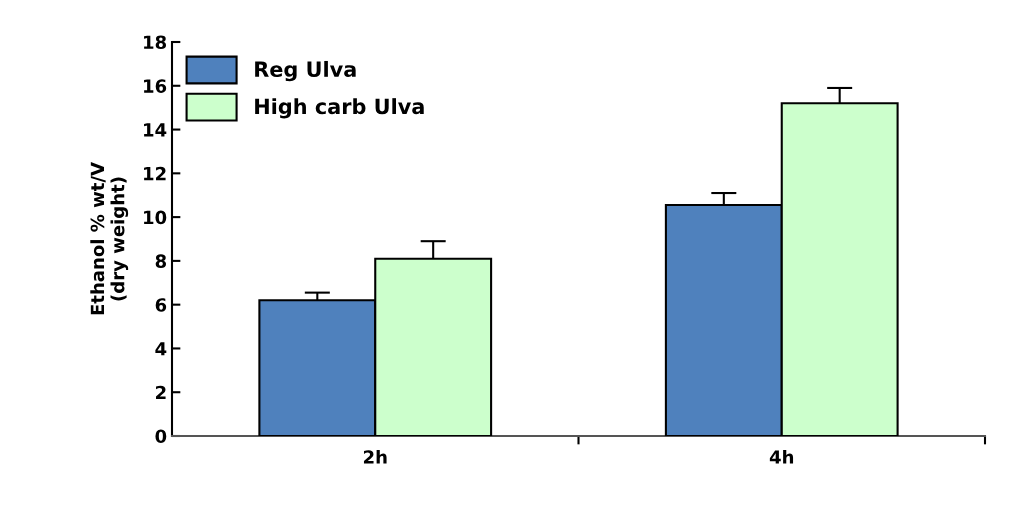 This screenshot has height=506, width=1028. Describe the element at coordinates (161, 261) in the screenshot. I see `y-tick-label: 8` at that location.